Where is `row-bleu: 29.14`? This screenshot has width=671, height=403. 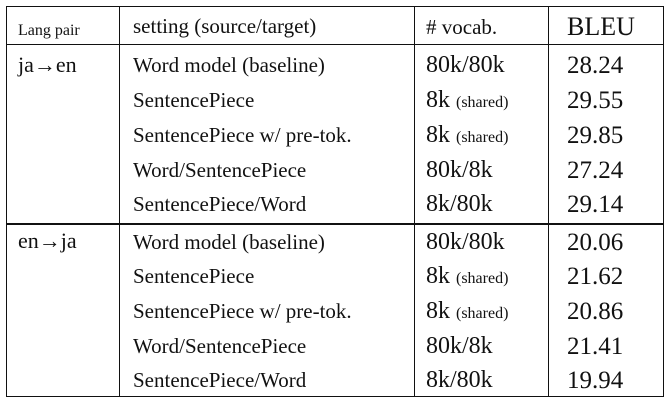
row-bleu: 29.14 is located at coordinates (595, 204).